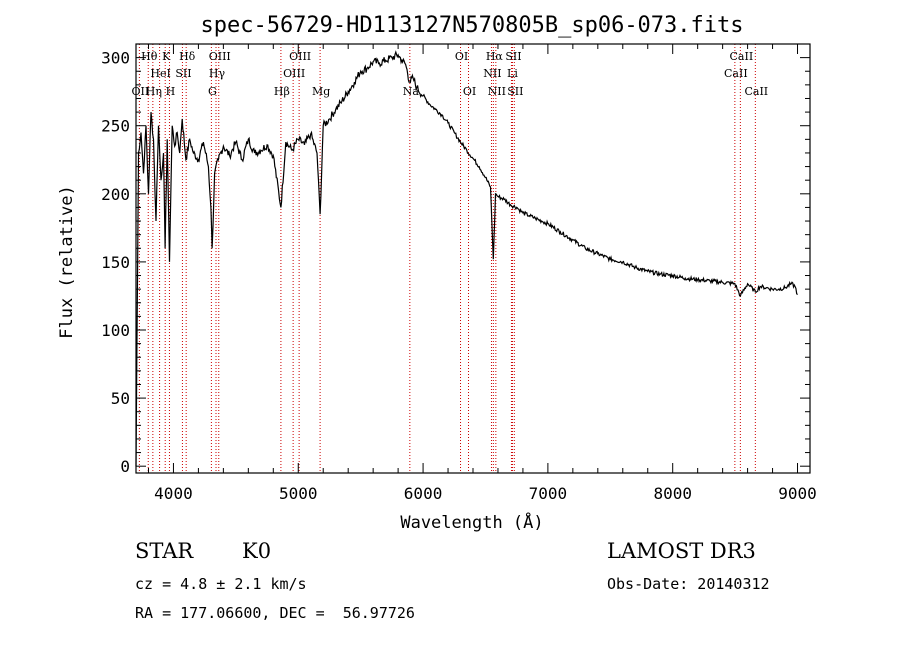 The image size is (900, 649). I want to click on coordinates-readout: RA = 177.06600, DEC = 56.97726, so click(275, 613).